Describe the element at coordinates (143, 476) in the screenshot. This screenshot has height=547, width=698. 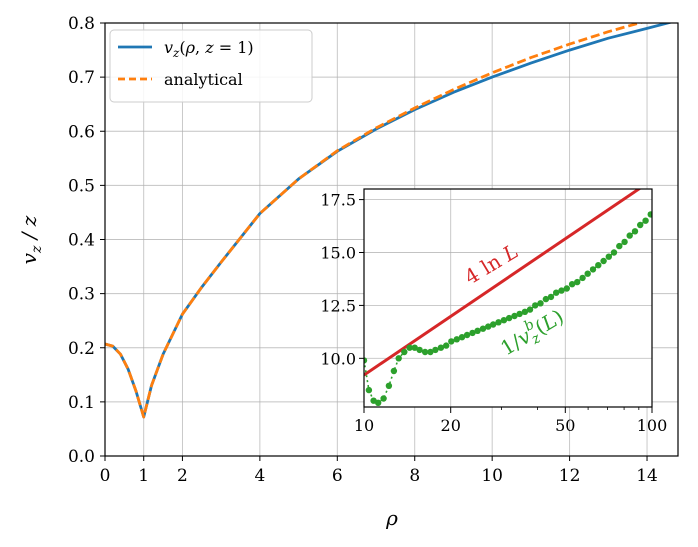
I see `x-tick-label: 1` at that location.